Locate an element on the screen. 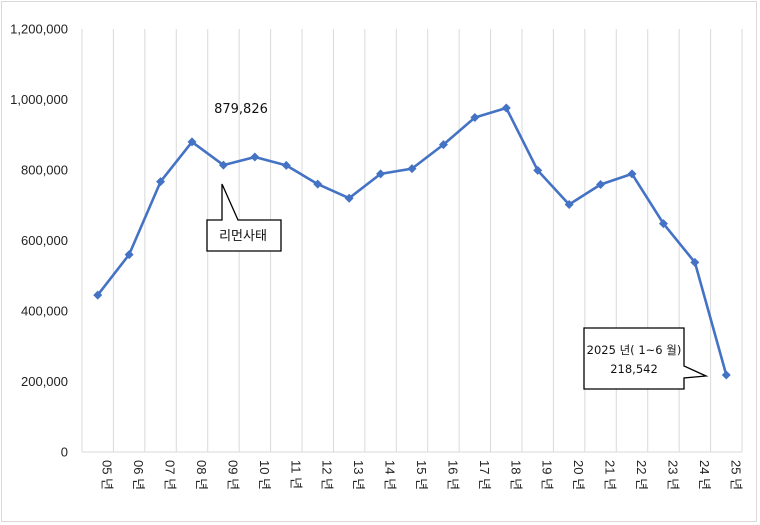 The height and width of the screenshot is (525, 760). y-tick-label: 200,000 is located at coordinates (44, 381).